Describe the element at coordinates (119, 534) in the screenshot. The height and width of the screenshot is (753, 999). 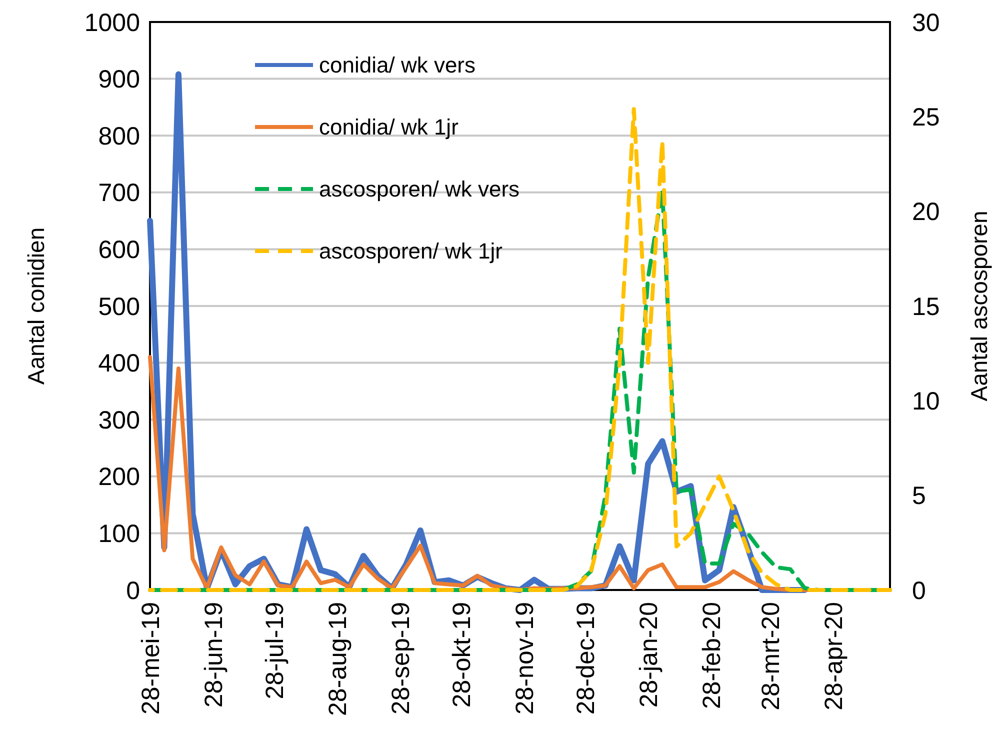
I see `y-tick-label: 100` at that location.